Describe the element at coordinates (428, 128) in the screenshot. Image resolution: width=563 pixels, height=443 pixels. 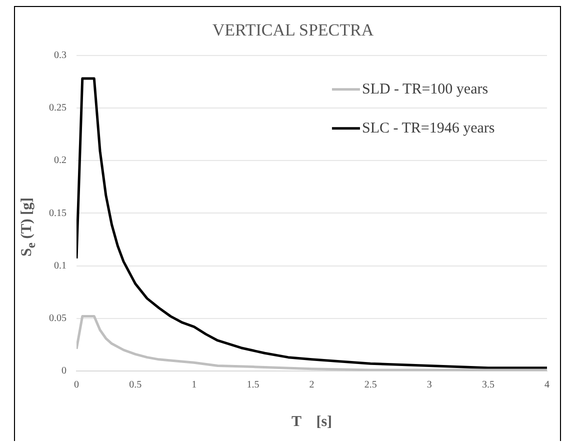
I see `legend-label: SLC - TR=1946 years` at that location.